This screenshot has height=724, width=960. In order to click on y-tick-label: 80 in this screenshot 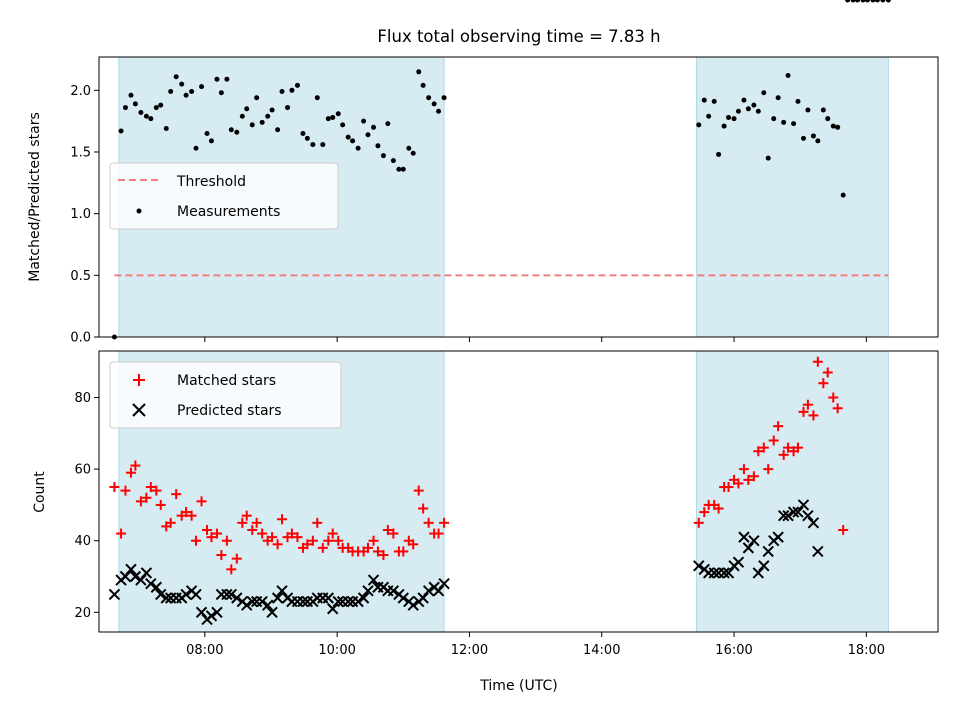, I will do `click(82, 398)`.